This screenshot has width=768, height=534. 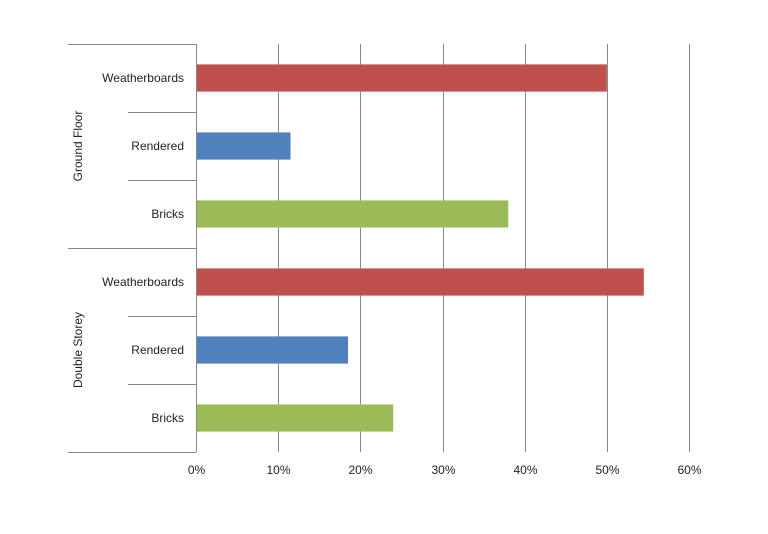 I want to click on x-tick-label: 30%, so click(x=443, y=470).